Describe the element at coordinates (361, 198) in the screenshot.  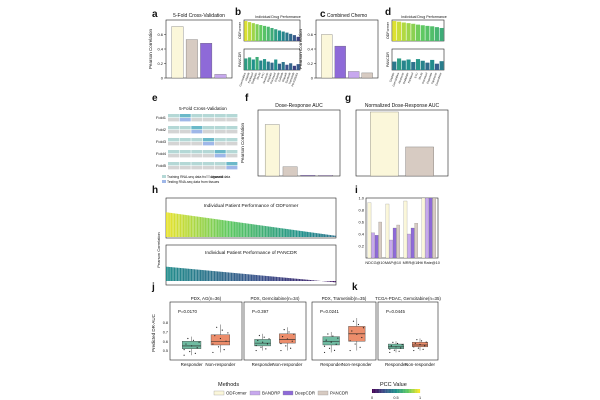
I see `ytick-i: 1.0` at that location.